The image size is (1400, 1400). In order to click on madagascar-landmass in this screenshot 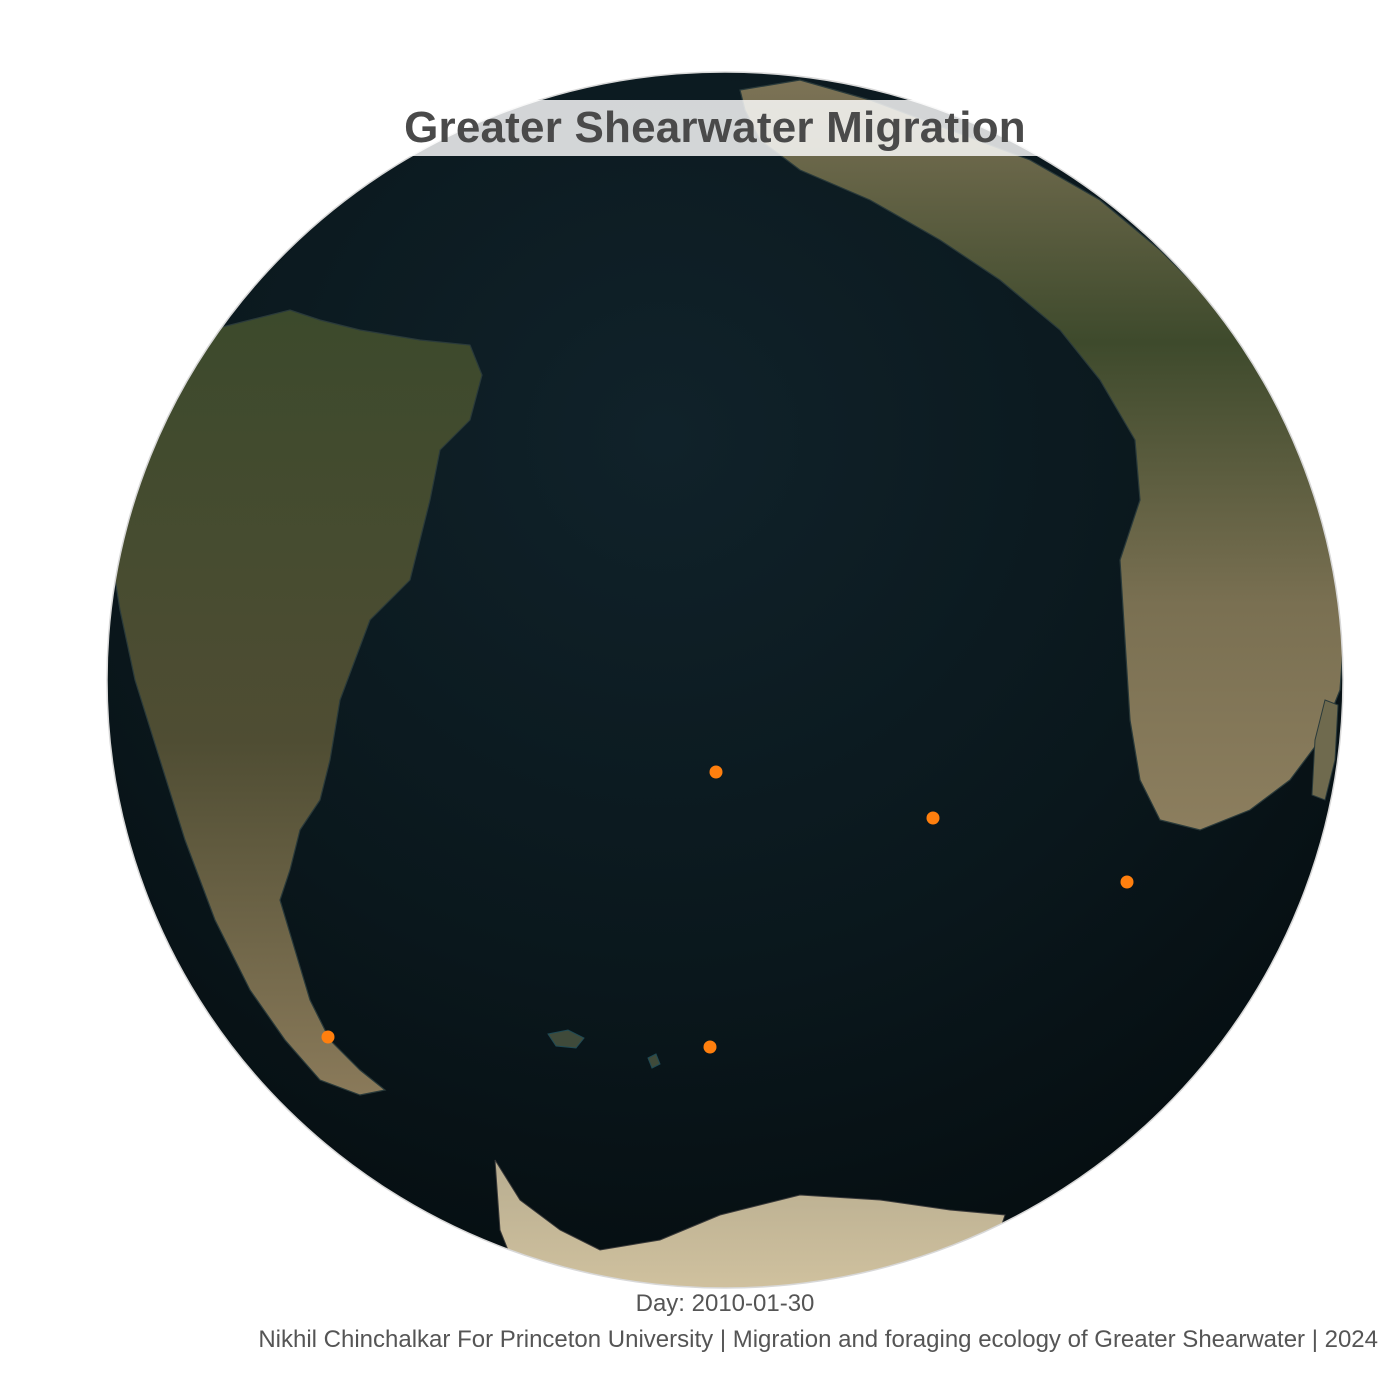, I will do `click(1325, 750)`.